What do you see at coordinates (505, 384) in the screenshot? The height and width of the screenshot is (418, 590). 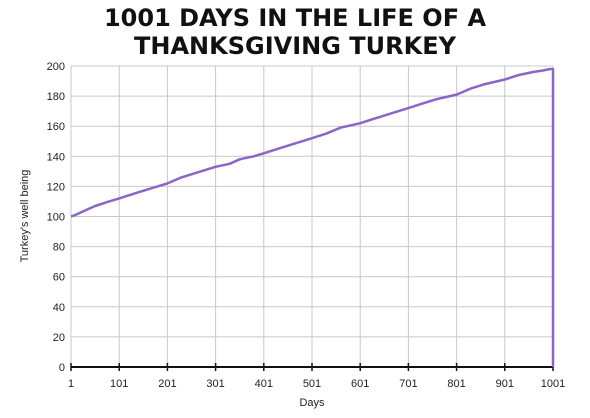 I see `x-tick-label: 901` at bounding box center [505, 384].